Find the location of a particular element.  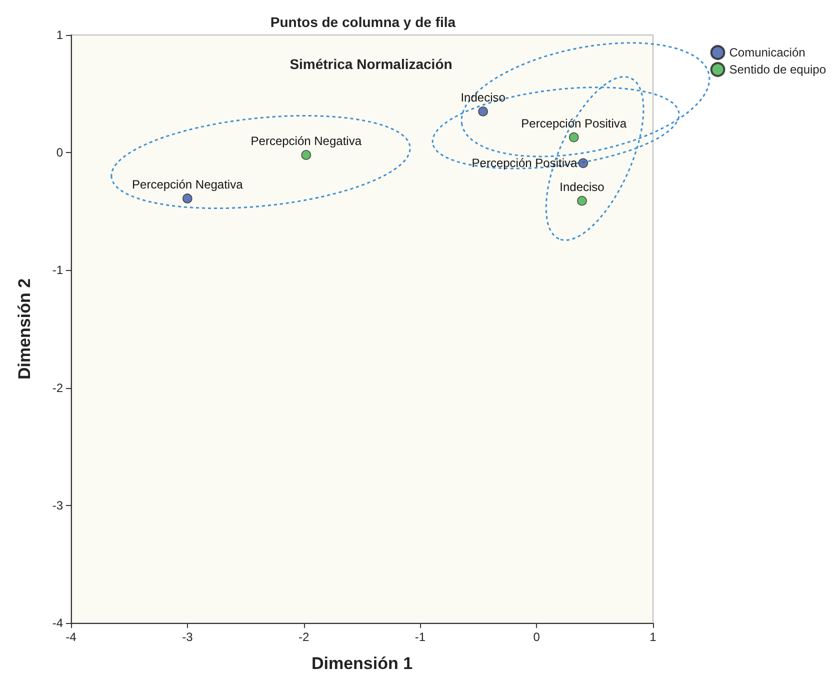

text: Simétrica Normalización is located at coordinates (371, 64).